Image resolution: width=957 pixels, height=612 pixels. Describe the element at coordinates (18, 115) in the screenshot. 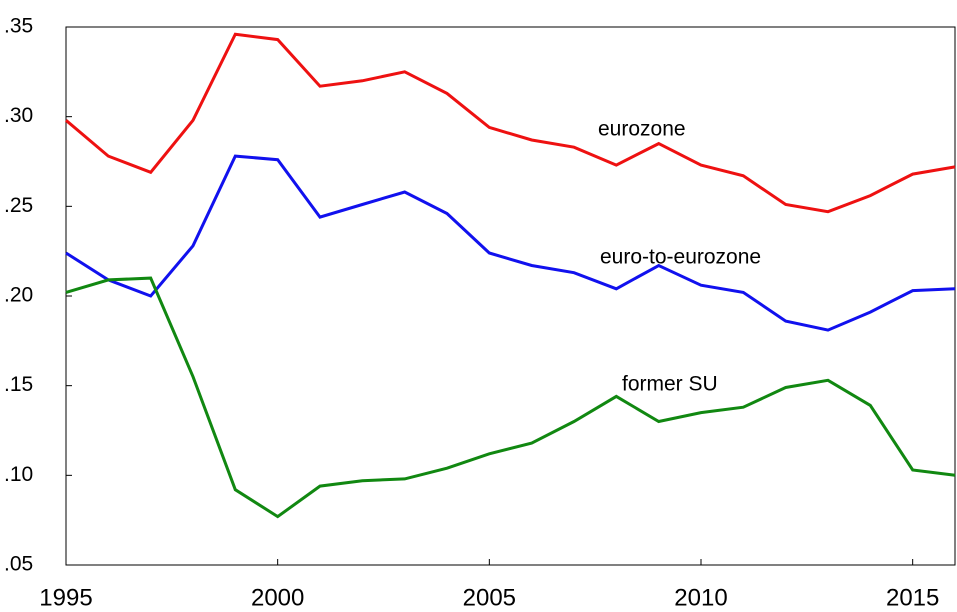

I see `y-tick-label: .30` at that location.